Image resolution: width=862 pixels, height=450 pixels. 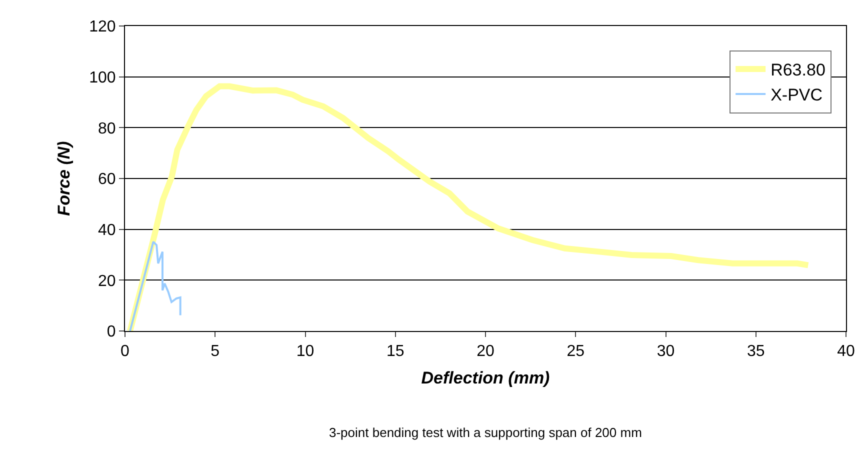 What do you see at coordinates (395, 351) in the screenshot?
I see `x-tick-label: 15` at bounding box center [395, 351].